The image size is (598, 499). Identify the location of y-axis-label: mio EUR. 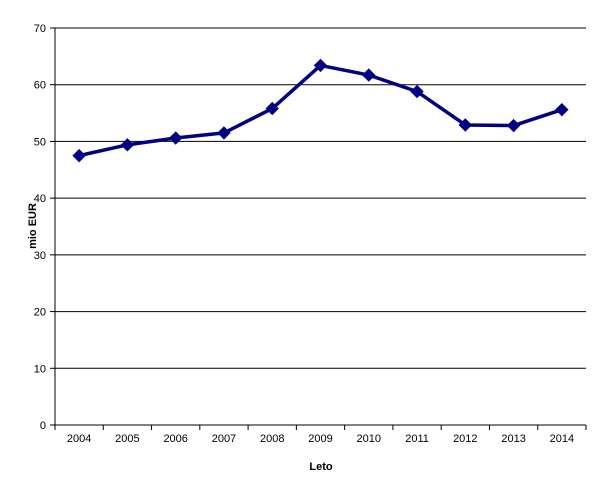
(33, 226).